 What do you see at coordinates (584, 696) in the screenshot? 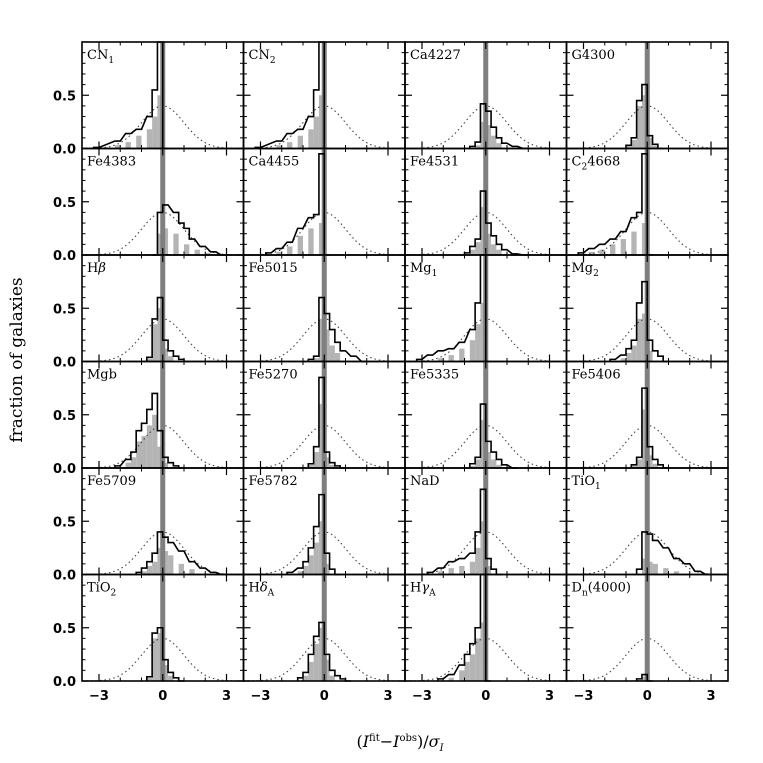
I see `xtick-label-23-0: −3` at bounding box center [584, 696].